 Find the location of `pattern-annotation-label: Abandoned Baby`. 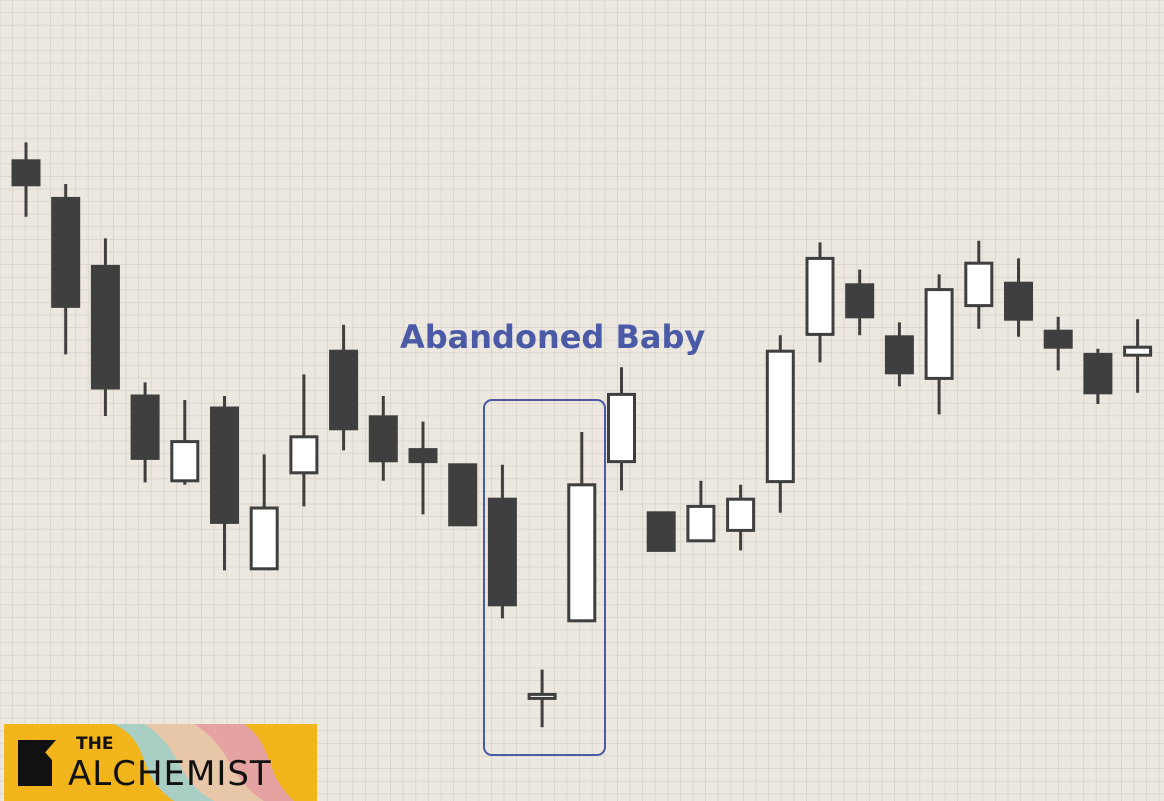

pattern-annotation-label: Abandoned Baby is located at coordinates (553, 337).